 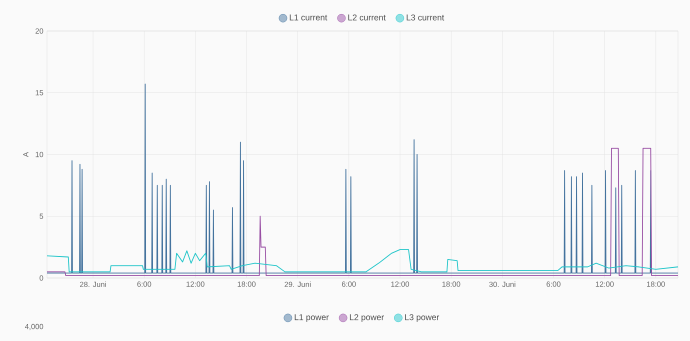 What do you see at coordinates (367, 17) in the screenshot?
I see `legend-label: L2 current` at bounding box center [367, 17].